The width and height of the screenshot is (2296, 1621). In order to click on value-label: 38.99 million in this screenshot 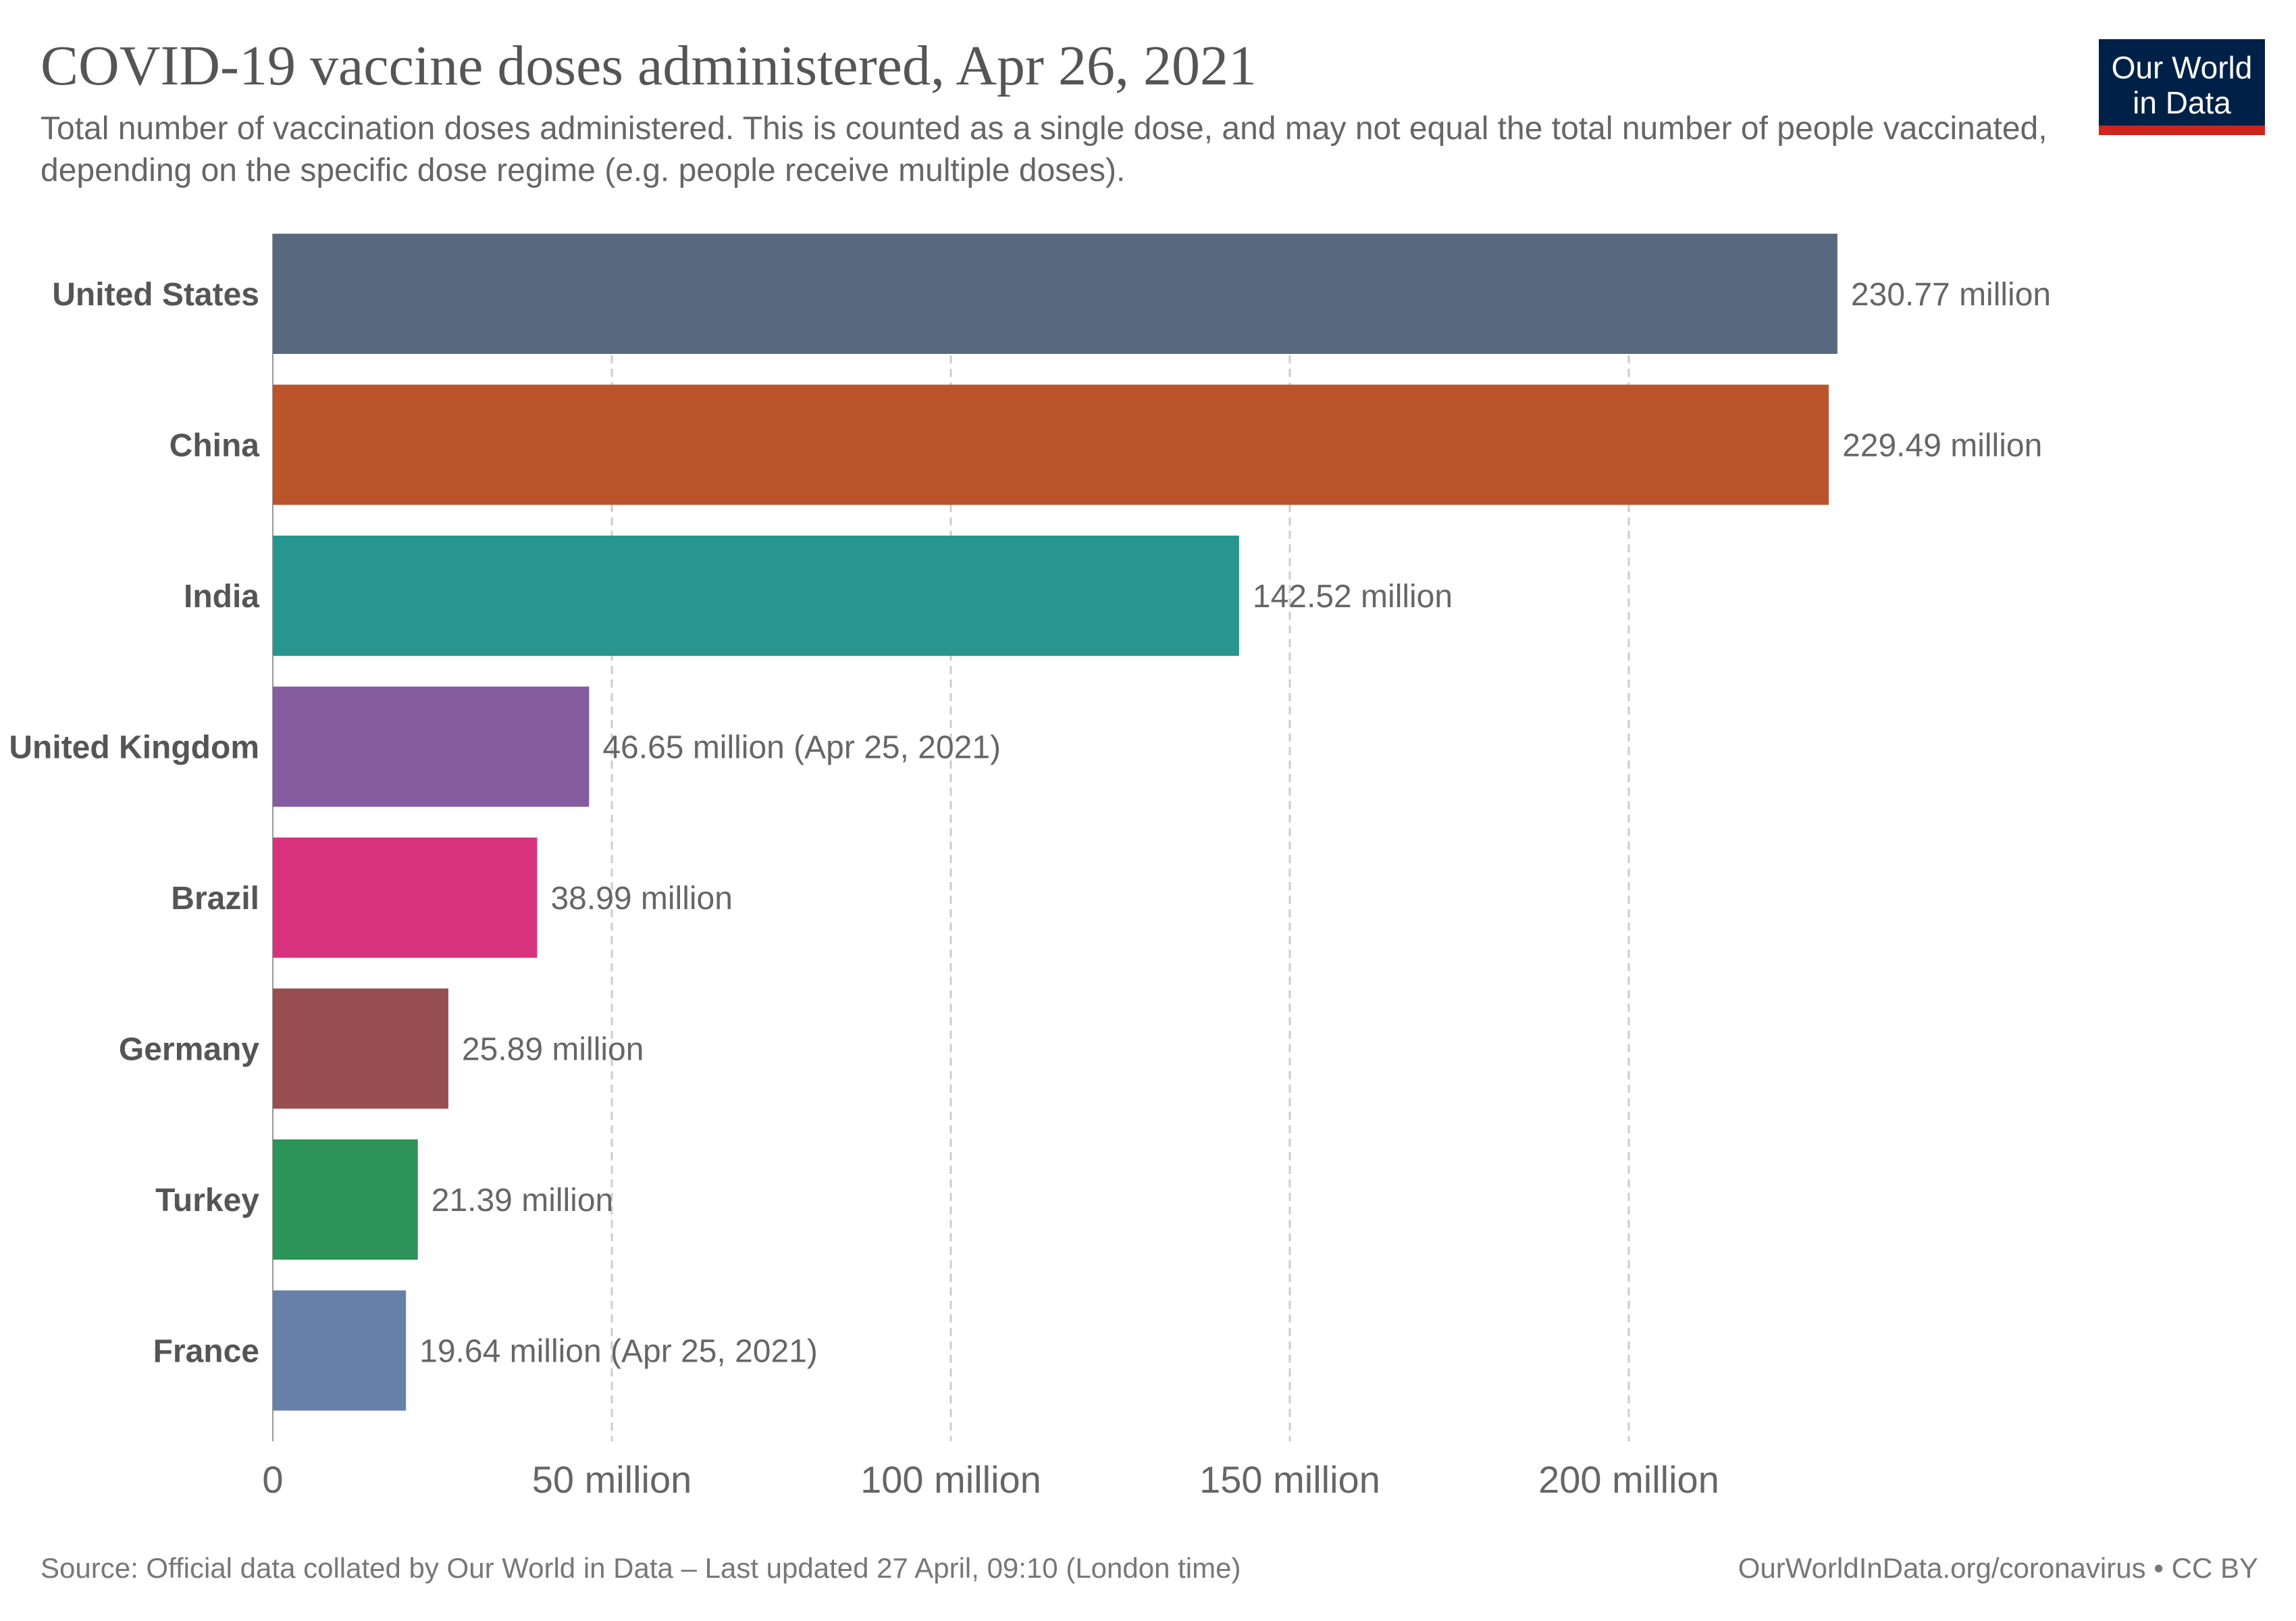, I will do `click(641, 899)`.